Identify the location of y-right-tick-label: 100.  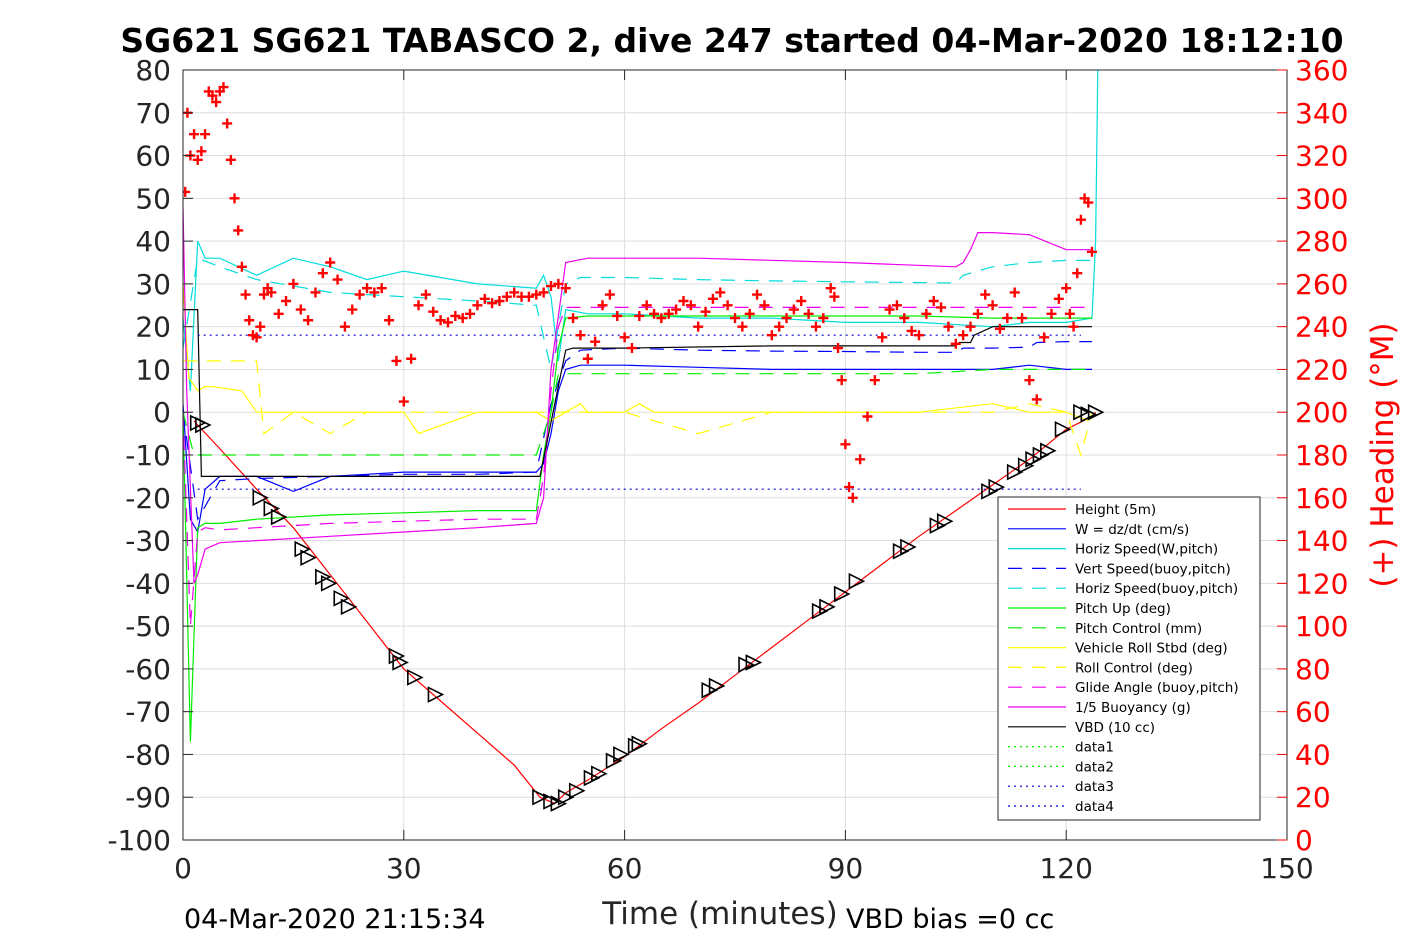
(1321, 626).